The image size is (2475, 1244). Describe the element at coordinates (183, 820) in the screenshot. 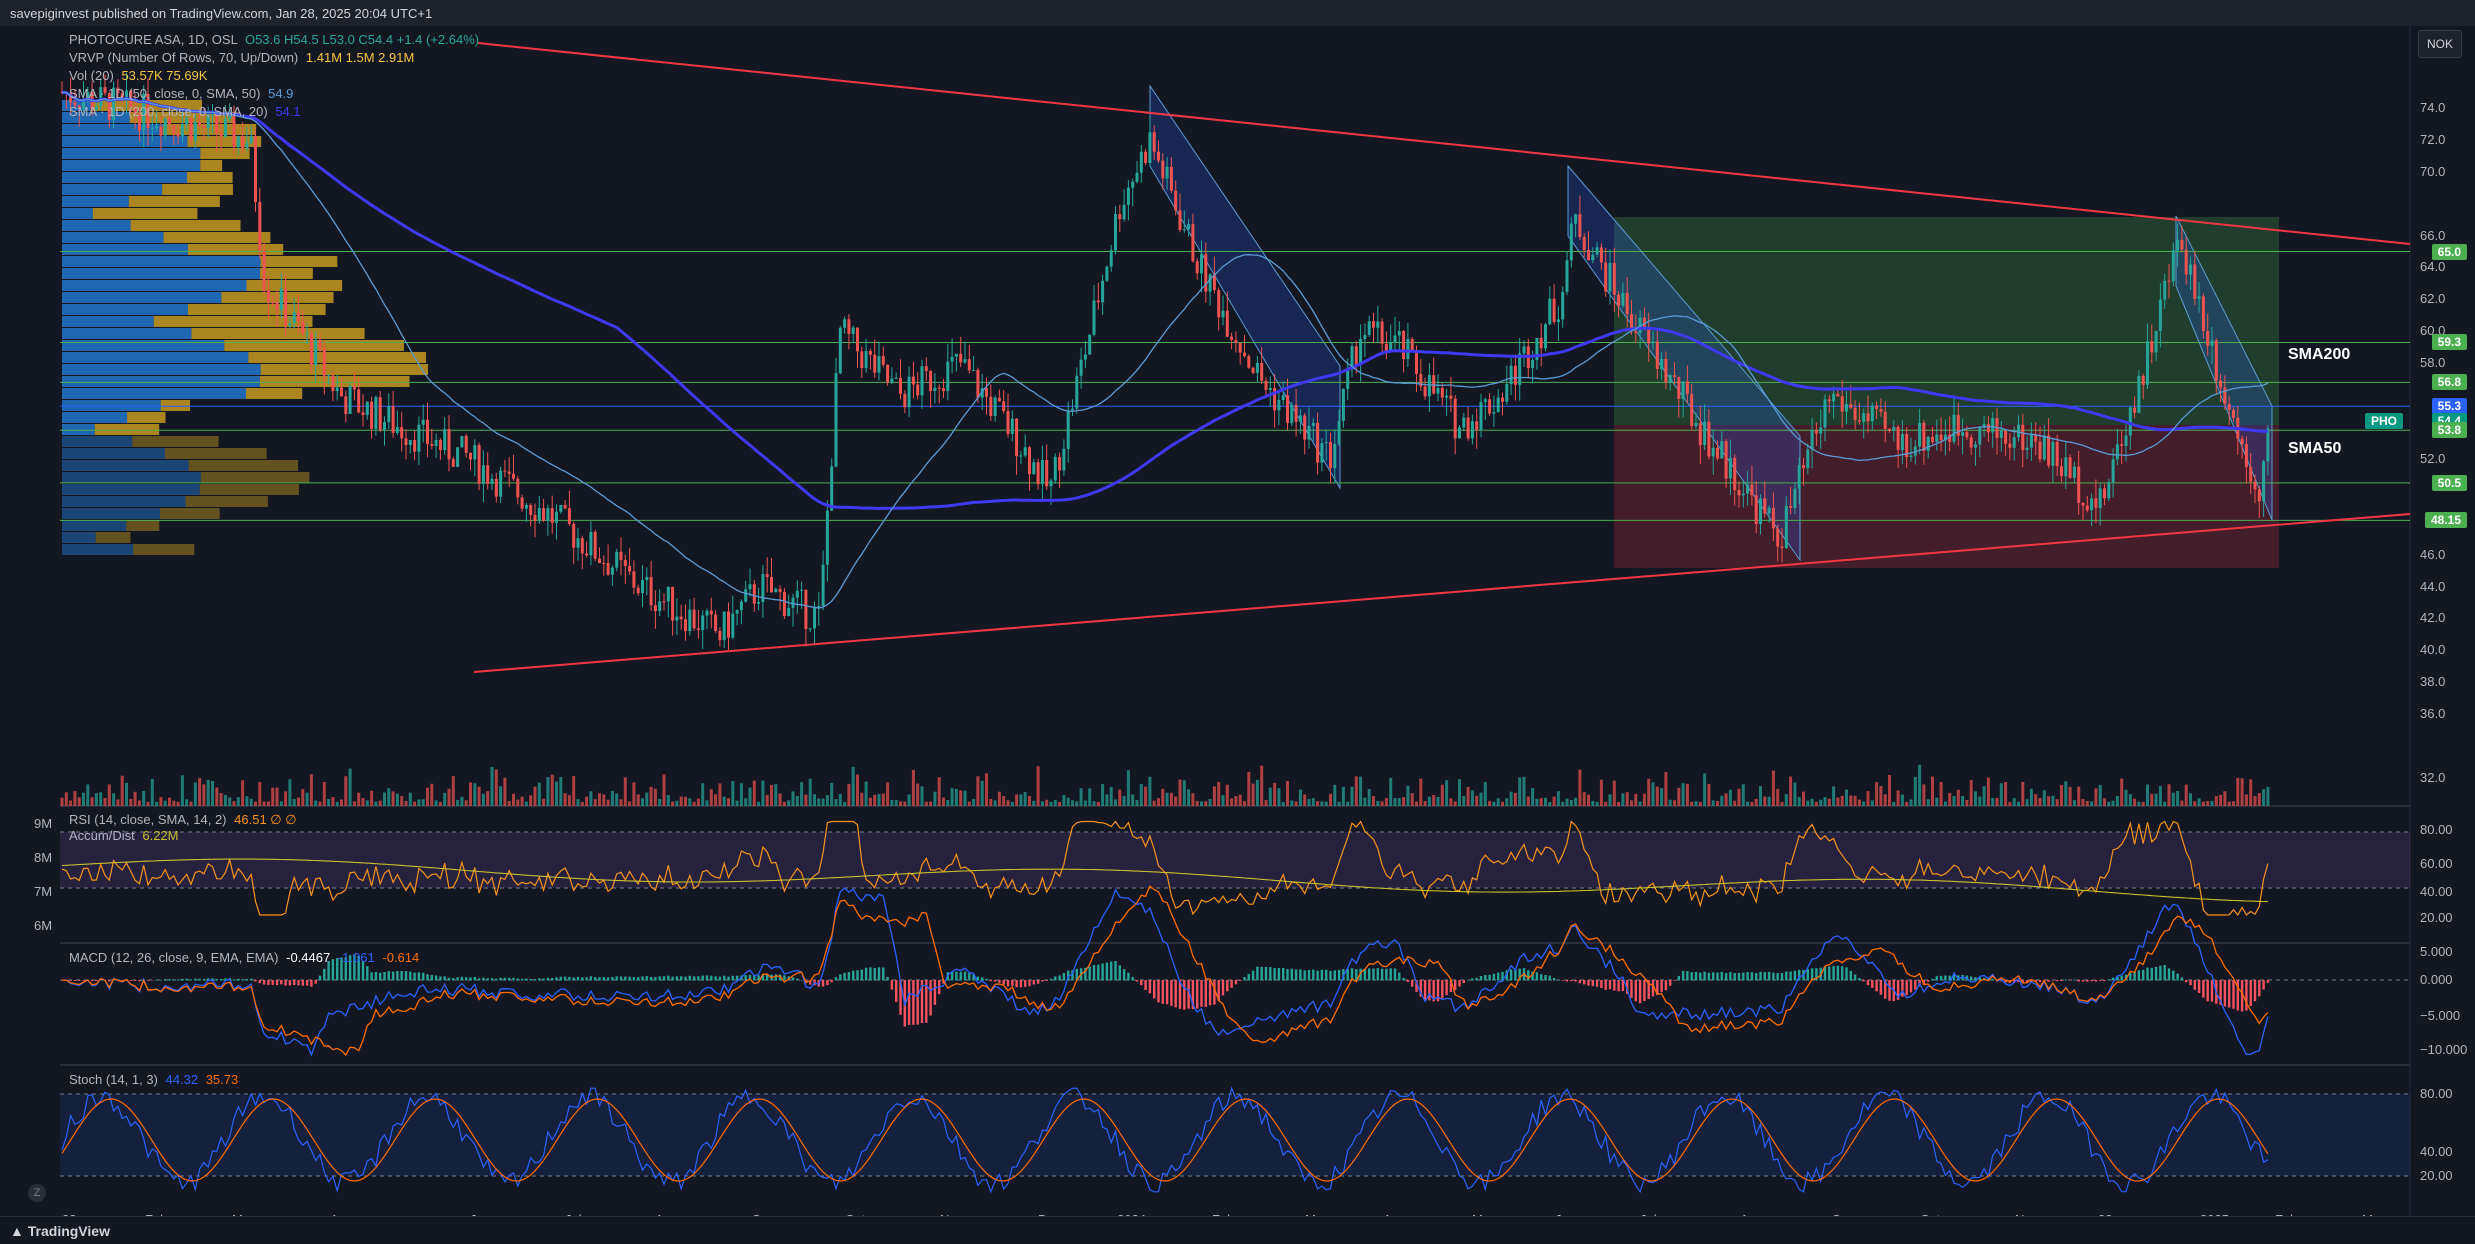

I see `legend-rsi: RSI (14, close, SMA, 14, 2) 46.51 ∅ ∅` at that location.